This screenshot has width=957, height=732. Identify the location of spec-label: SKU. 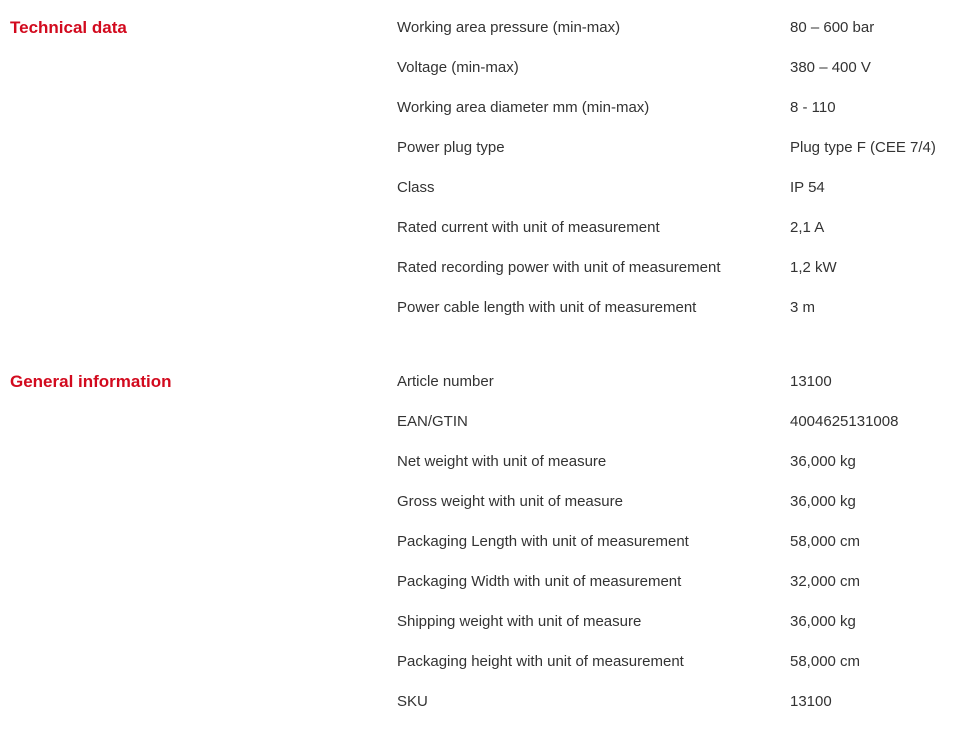
(412, 701).